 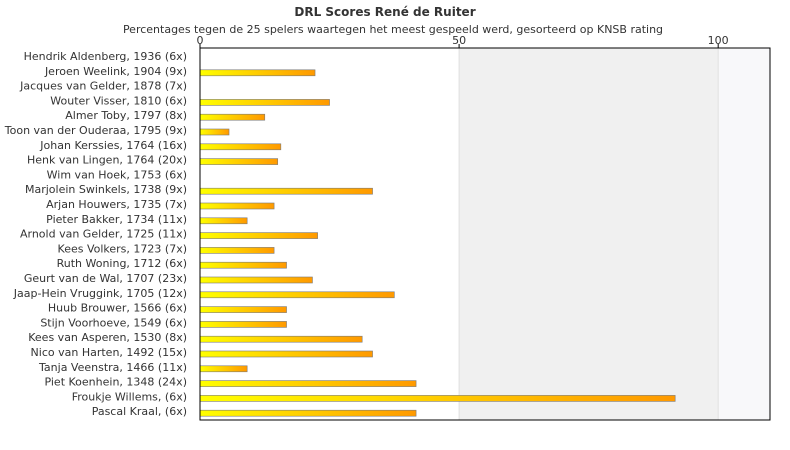 What do you see at coordinates (107, 160) in the screenshot?
I see `category-label: Henk van Lingen, 1764 (20x)` at bounding box center [107, 160].